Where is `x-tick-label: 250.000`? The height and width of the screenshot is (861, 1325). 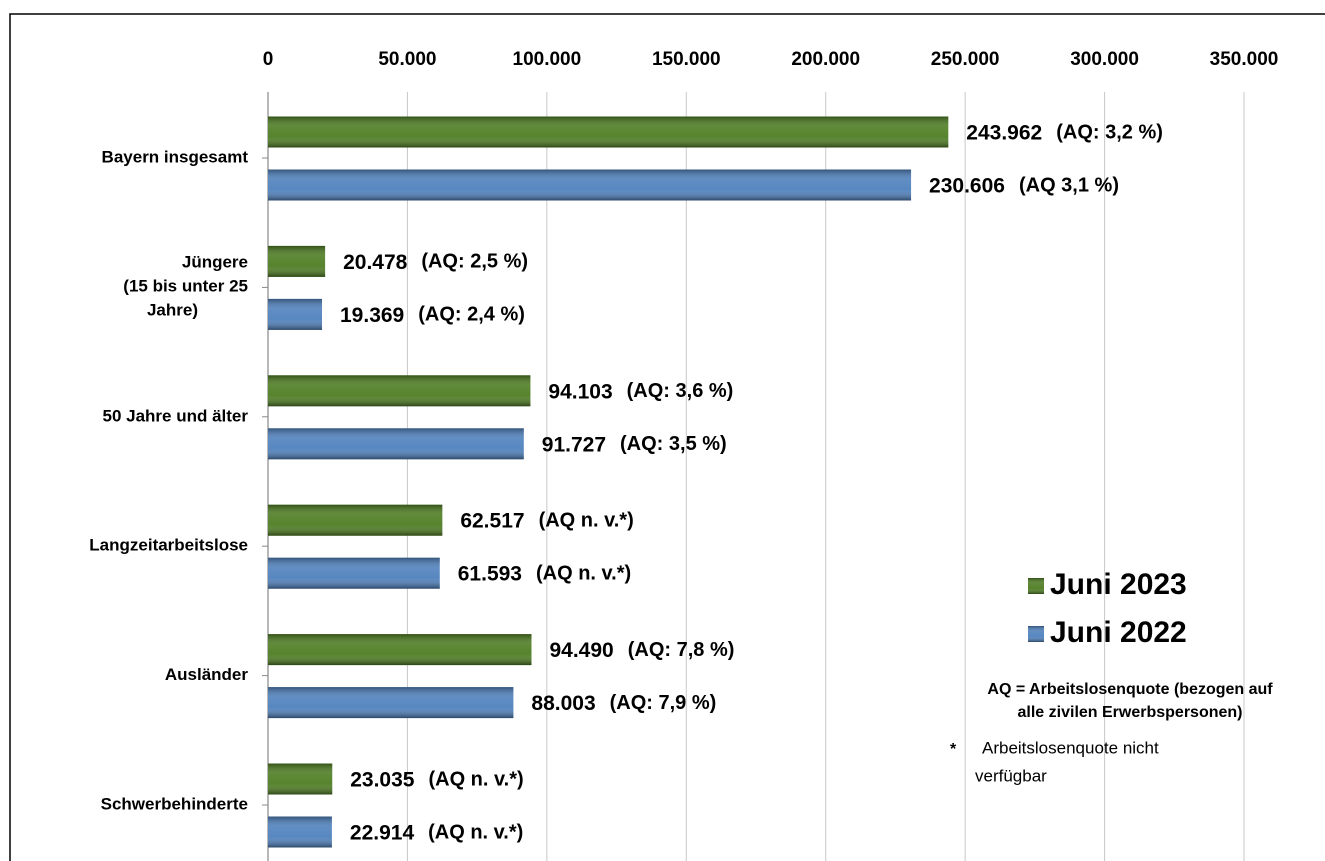 x-tick-label: 250.000 is located at coordinates (965, 59).